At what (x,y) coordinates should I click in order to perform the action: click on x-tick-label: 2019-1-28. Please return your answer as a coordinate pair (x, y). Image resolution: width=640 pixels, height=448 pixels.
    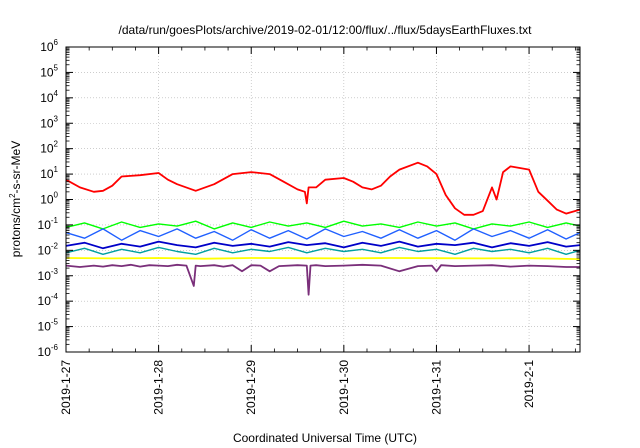
    Looking at the image, I should click on (159, 387).